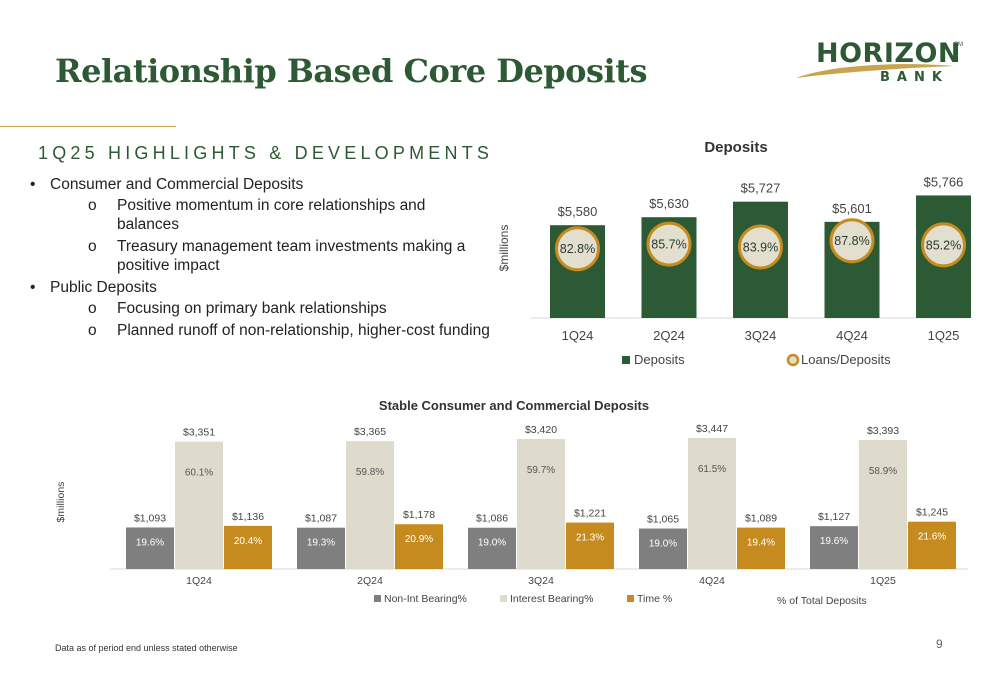 The height and width of the screenshot is (685, 1000). Describe the element at coordinates (712, 469) in the screenshot. I see `pct-label: 61.5%` at that location.